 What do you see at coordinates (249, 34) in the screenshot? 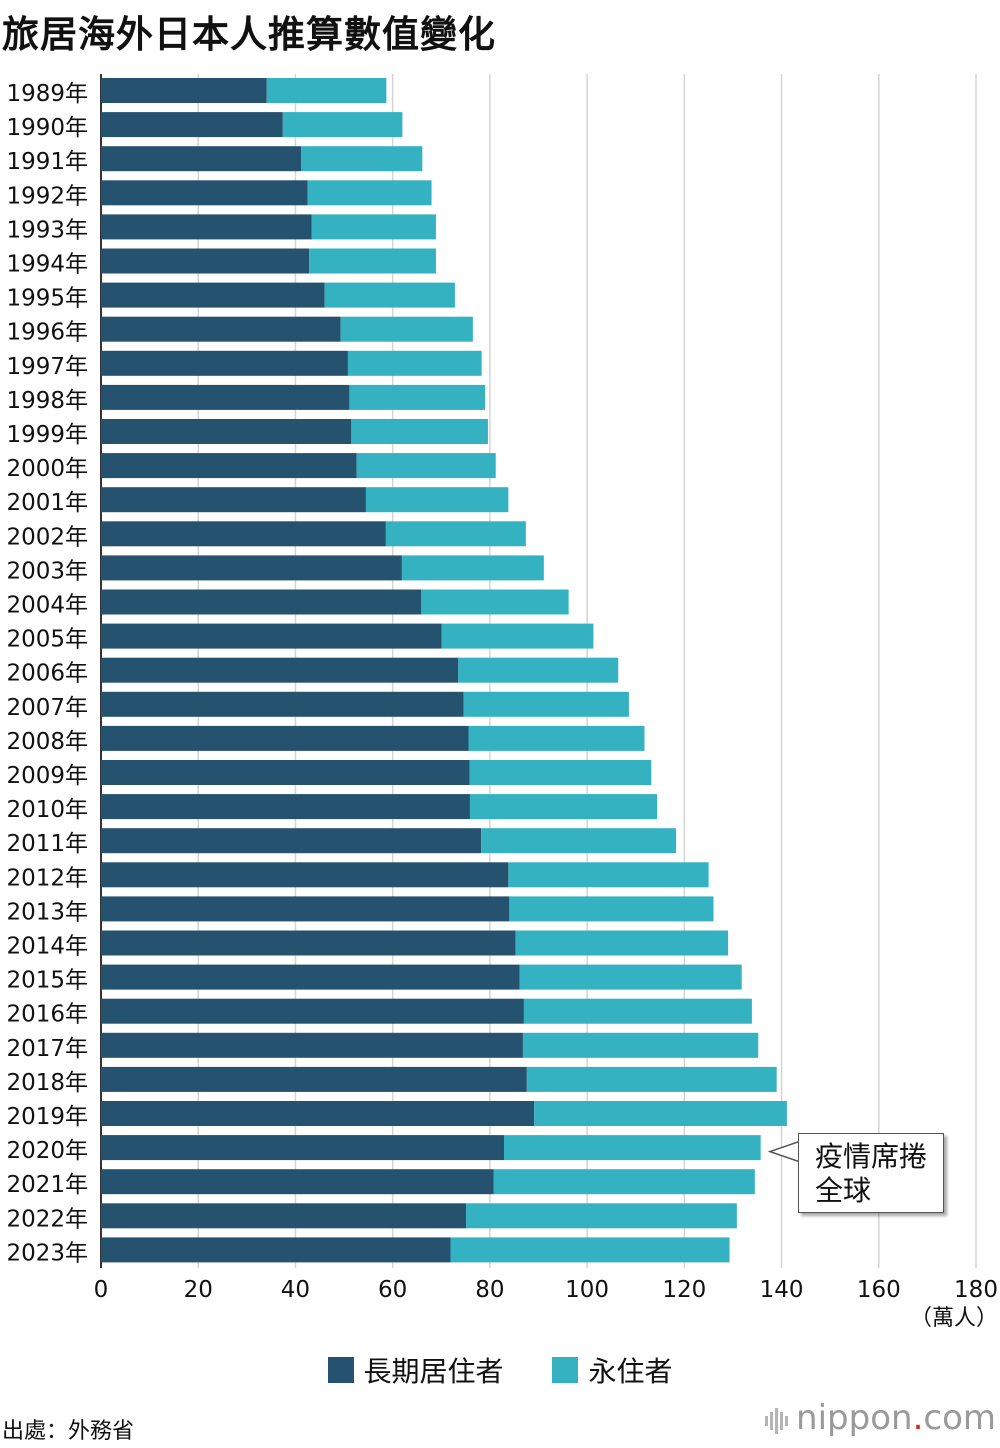
I see `chart-title: 旅居海外日本人推算數值變化` at bounding box center [249, 34].